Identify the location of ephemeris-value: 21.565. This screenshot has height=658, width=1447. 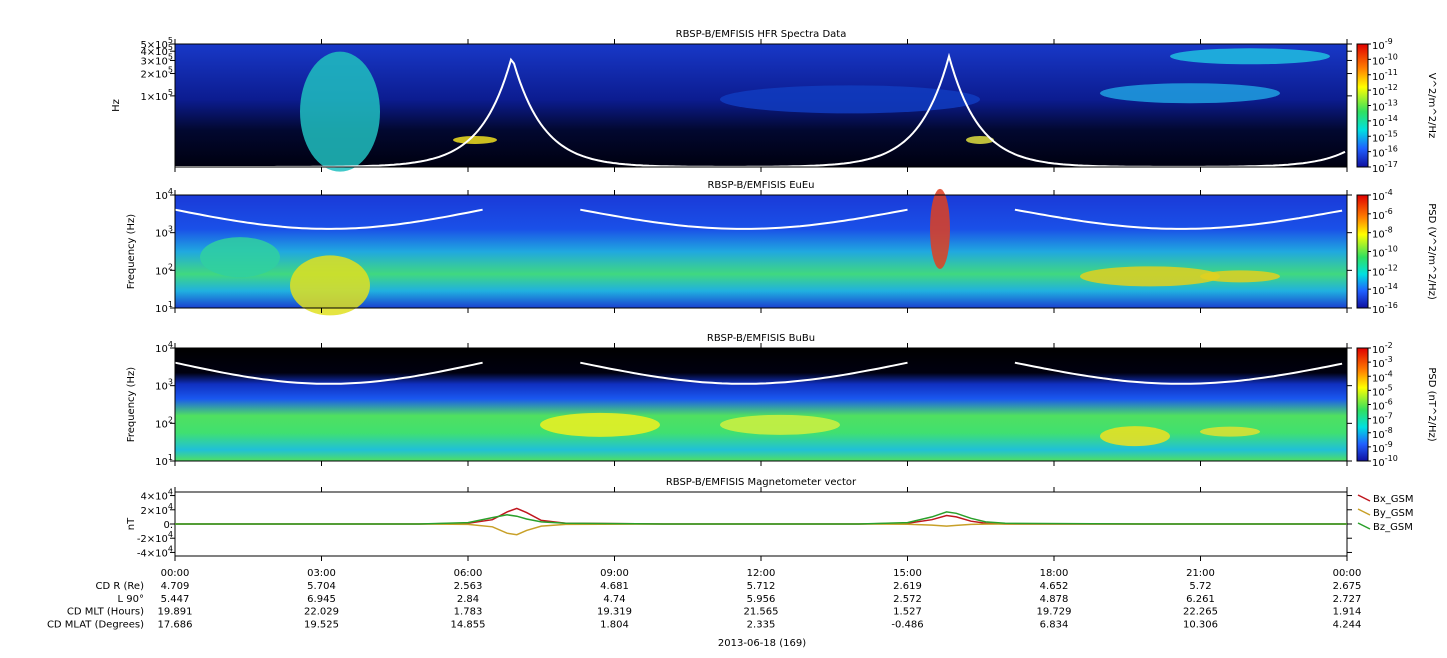
(761, 612).